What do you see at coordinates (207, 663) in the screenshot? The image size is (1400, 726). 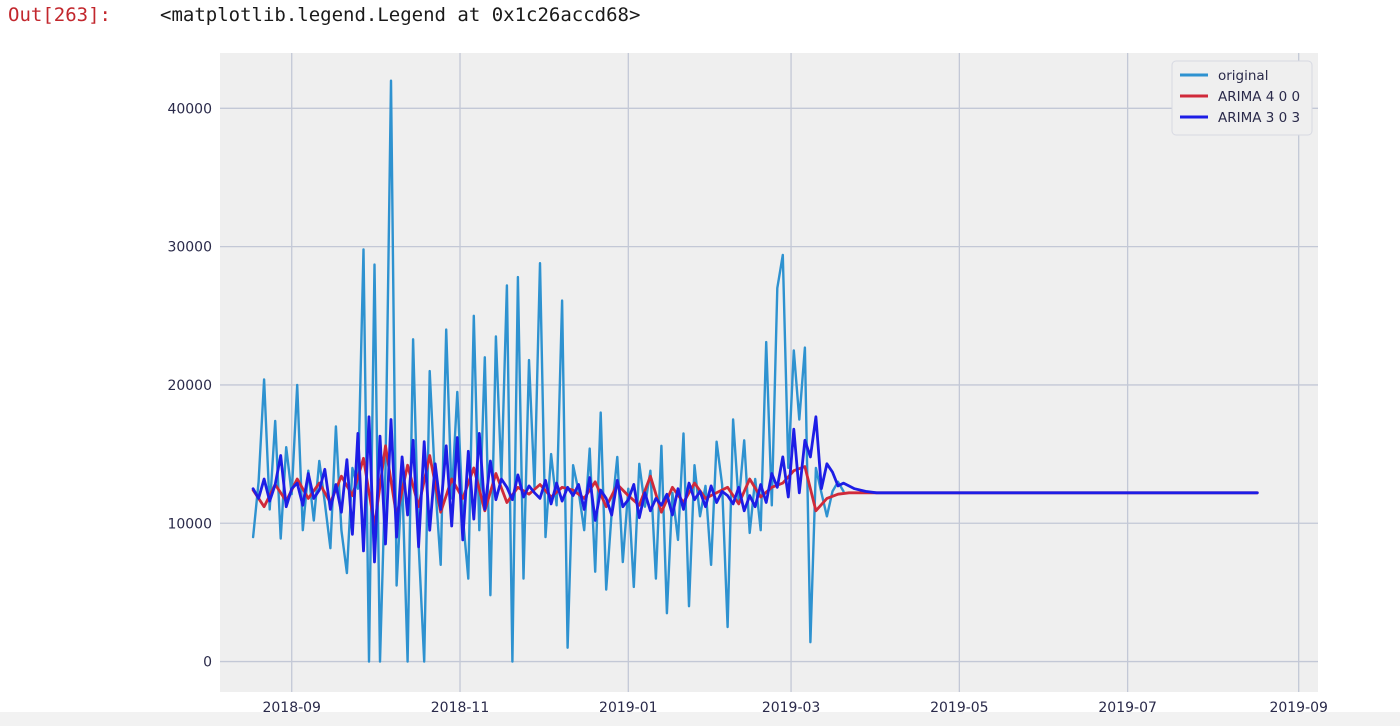 I see `y-tick-label: 0` at bounding box center [207, 663].